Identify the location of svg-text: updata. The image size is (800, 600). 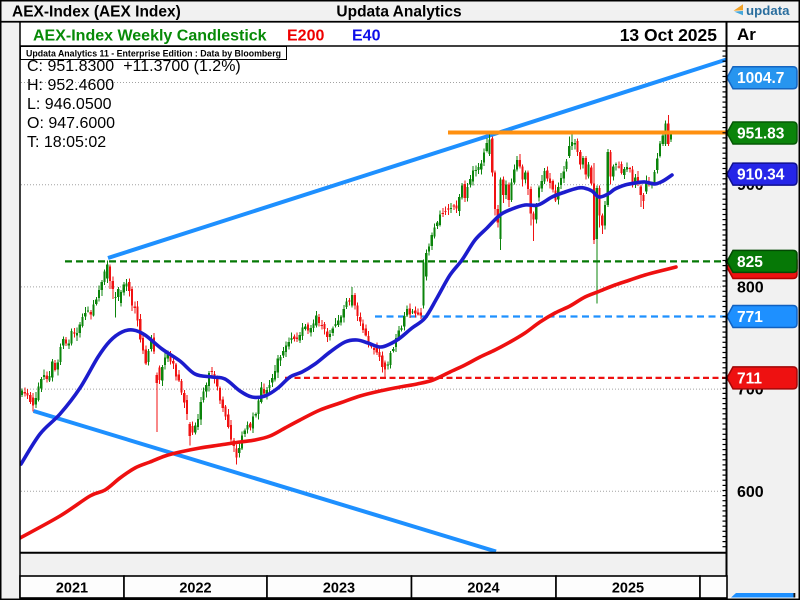
(768, 10).